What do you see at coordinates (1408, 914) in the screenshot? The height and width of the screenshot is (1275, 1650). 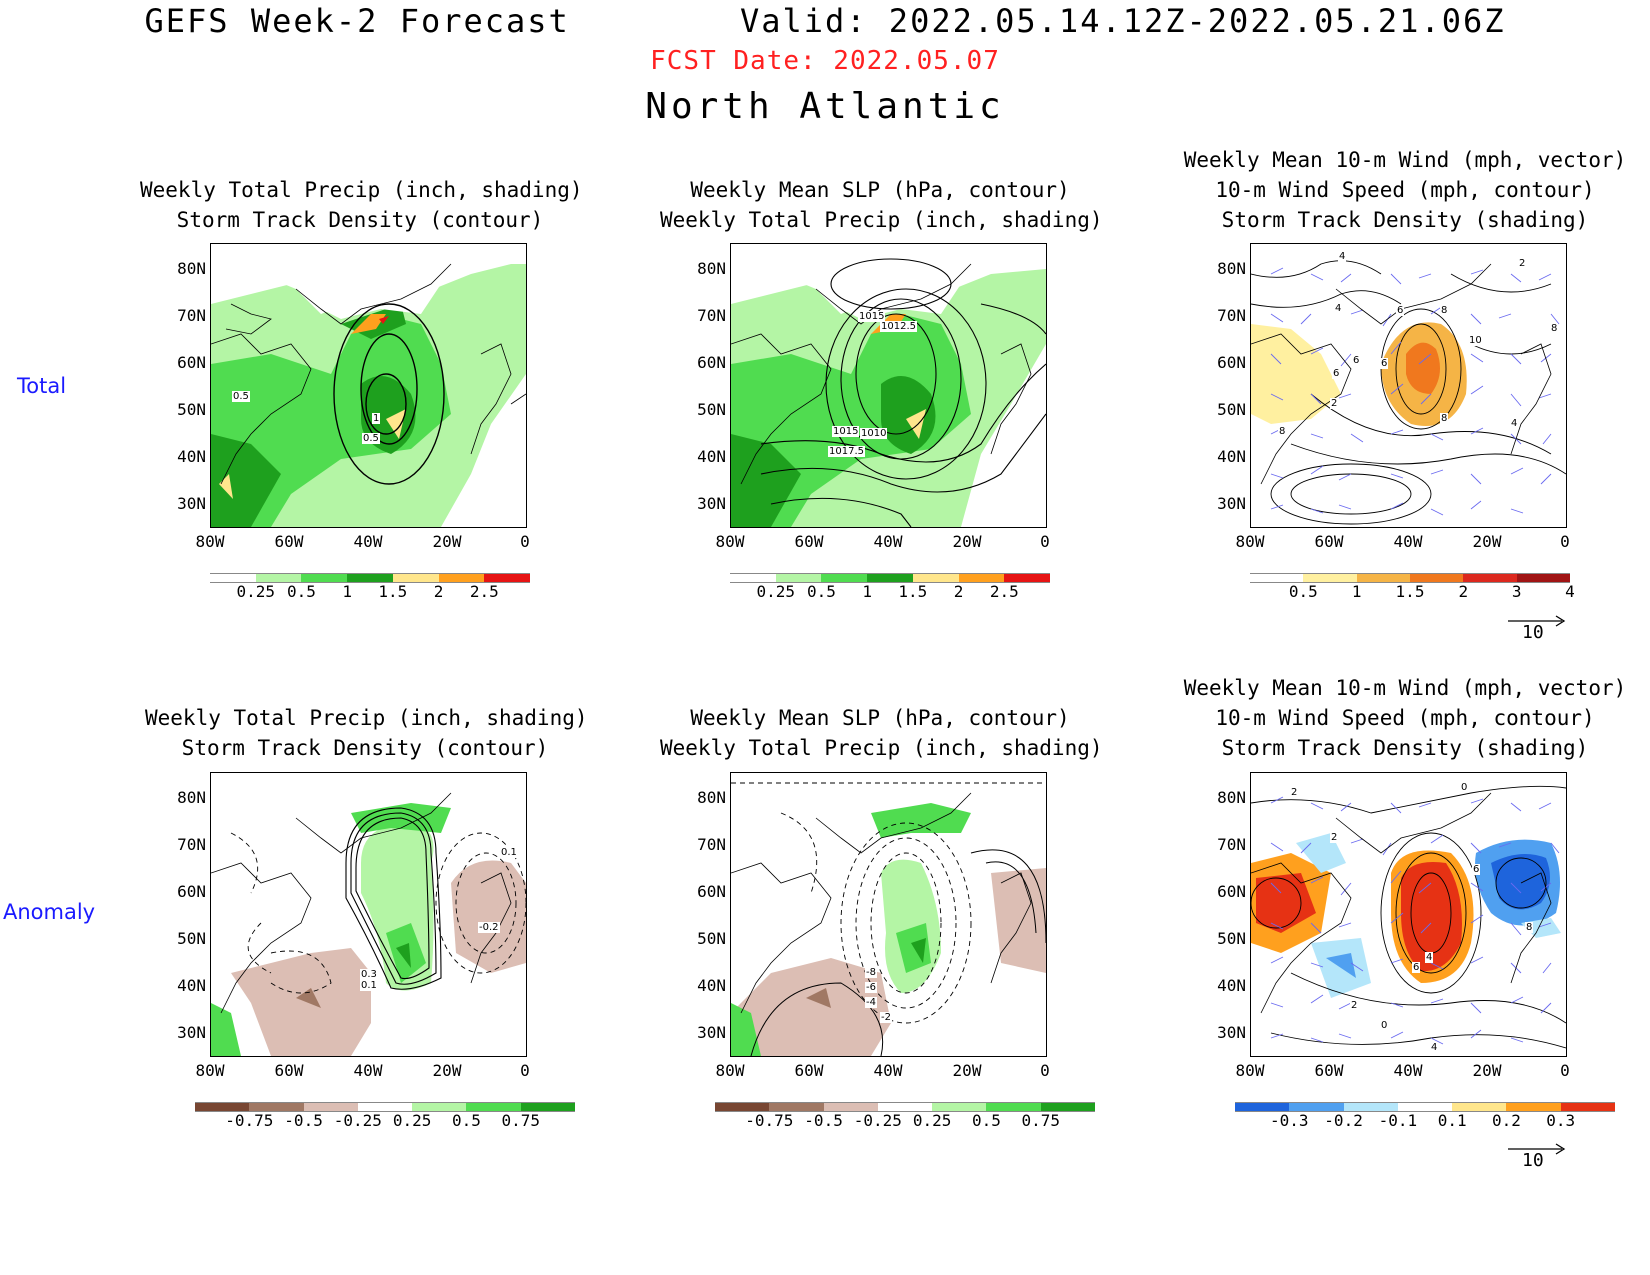 I see `map-panel-anomaly-wind` at bounding box center [1408, 914].